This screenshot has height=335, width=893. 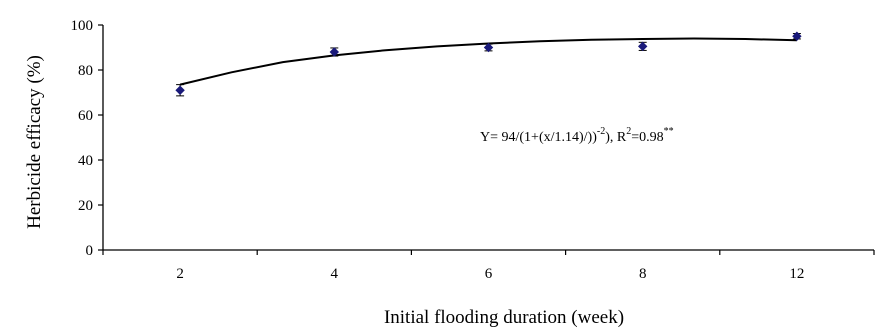 What do you see at coordinates (796, 274) in the screenshot?
I see `x-tick-label: 12` at bounding box center [796, 274].